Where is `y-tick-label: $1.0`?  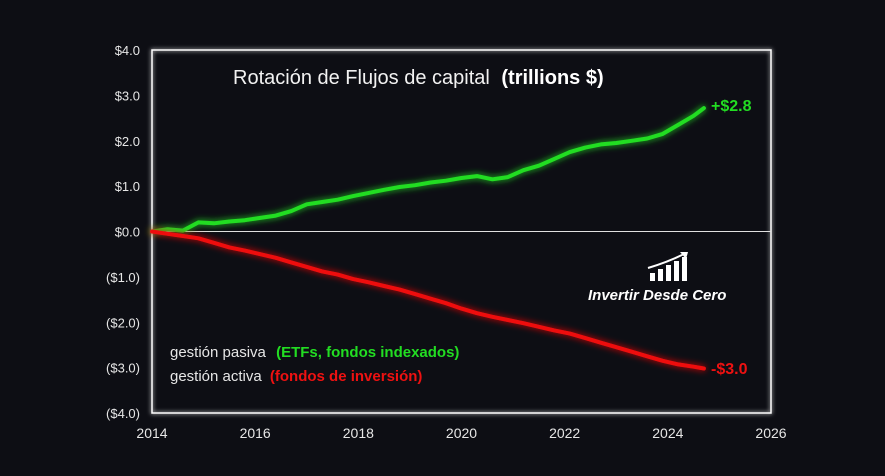
y-tick-label: $1.0 is located at coordinates (127, 186).